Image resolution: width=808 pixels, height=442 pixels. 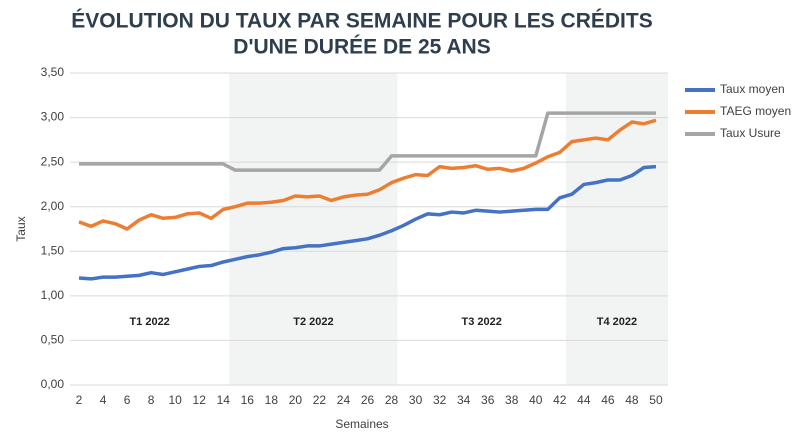 What do you see at coordinates (53, 295) in the screenshot?
I see `y-tick-label: 1,00` at bounding box center [53, 295].